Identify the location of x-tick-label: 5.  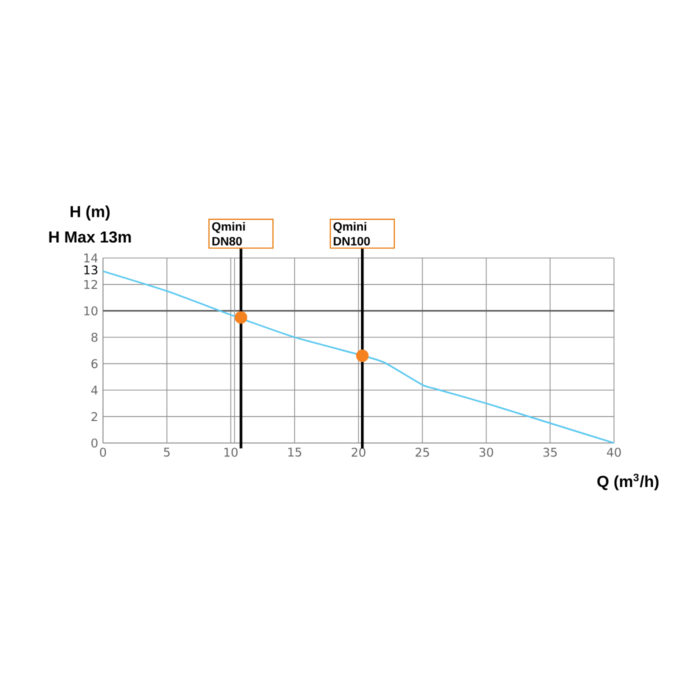
(167, 452).